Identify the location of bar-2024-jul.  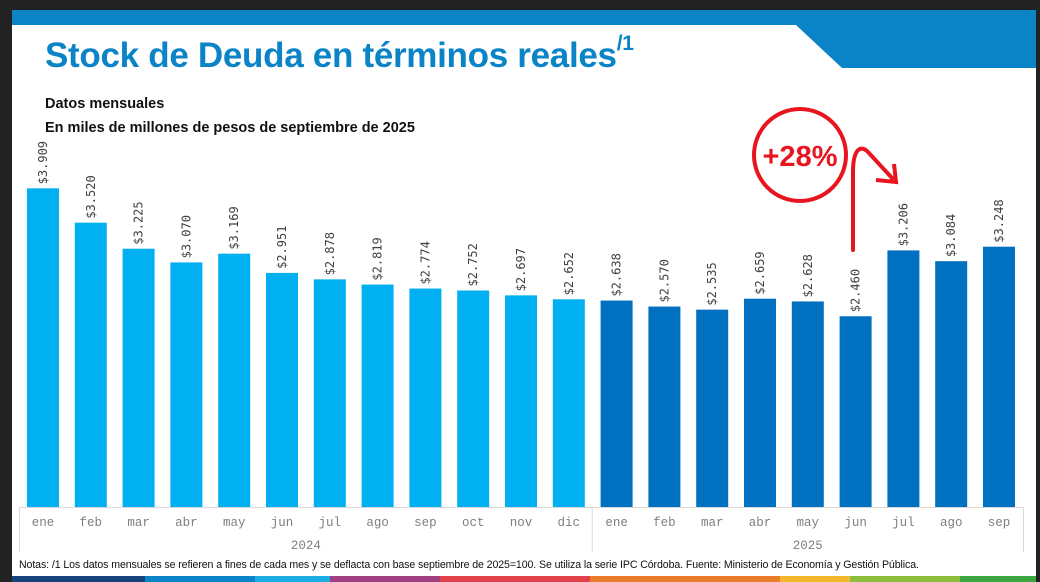
(329, 393).